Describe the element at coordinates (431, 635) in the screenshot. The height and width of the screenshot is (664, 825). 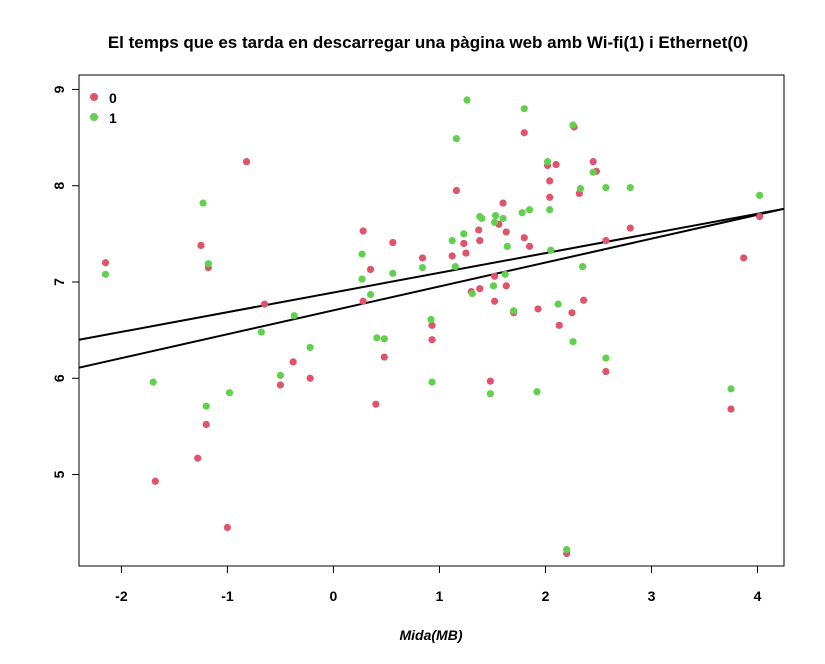
I see `x-axis-label: Mida(MB)` at that location.